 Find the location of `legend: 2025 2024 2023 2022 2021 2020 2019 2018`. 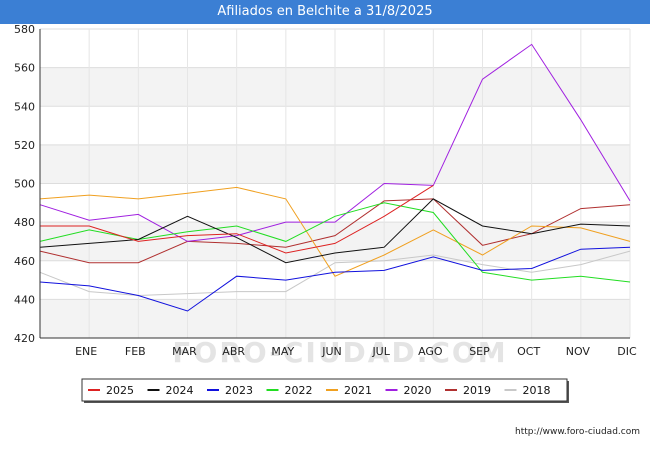

legend: 2025 2024 2023 2022 2021 2020 2019 2018 is located at coordinates (325, 390).